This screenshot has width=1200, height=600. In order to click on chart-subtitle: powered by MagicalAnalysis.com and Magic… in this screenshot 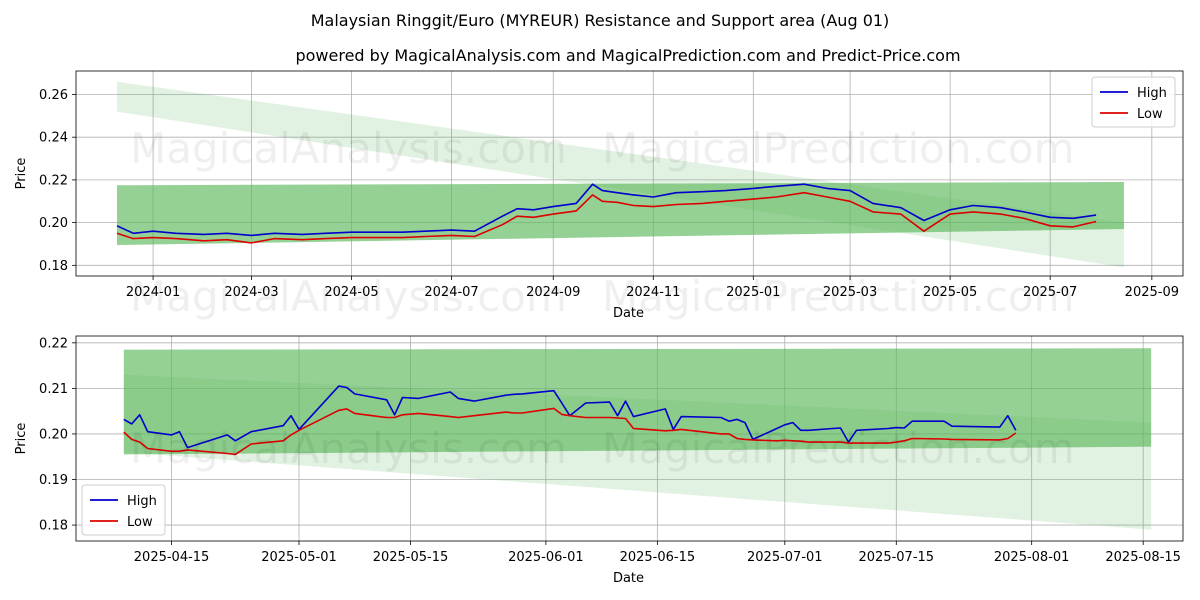, I will do `click(627, 55)`.